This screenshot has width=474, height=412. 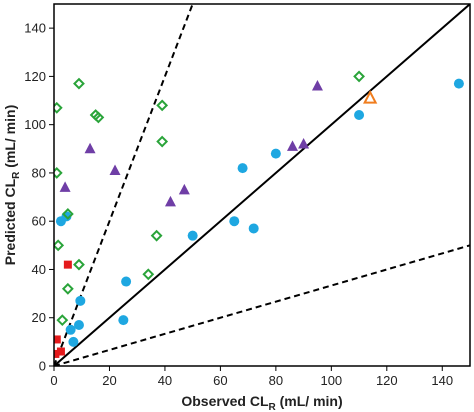 I want to click on x-tick-label: 80, so click(x=276, y=380).